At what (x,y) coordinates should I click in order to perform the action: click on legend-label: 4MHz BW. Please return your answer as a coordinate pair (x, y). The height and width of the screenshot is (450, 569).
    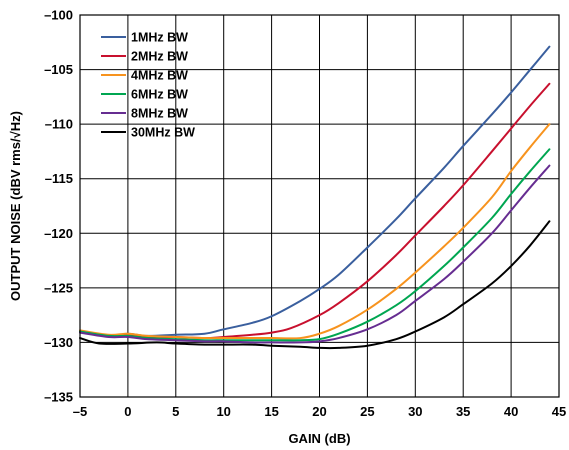
    Looking at the image, I should click on (159, 76).